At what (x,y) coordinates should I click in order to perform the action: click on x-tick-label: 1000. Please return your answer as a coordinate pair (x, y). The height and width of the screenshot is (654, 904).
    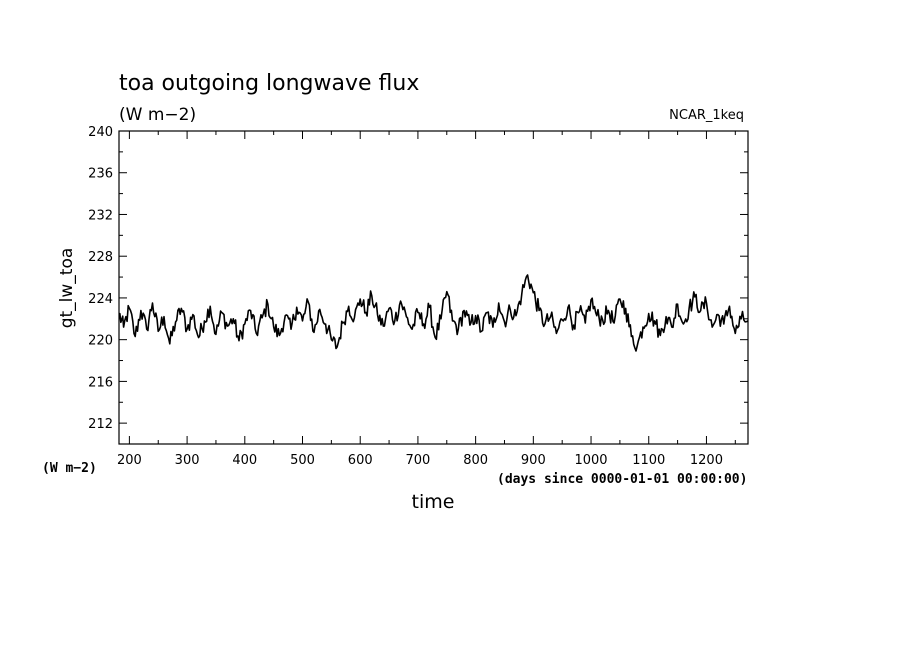
    Looking at the image, I should click on (590, 460).